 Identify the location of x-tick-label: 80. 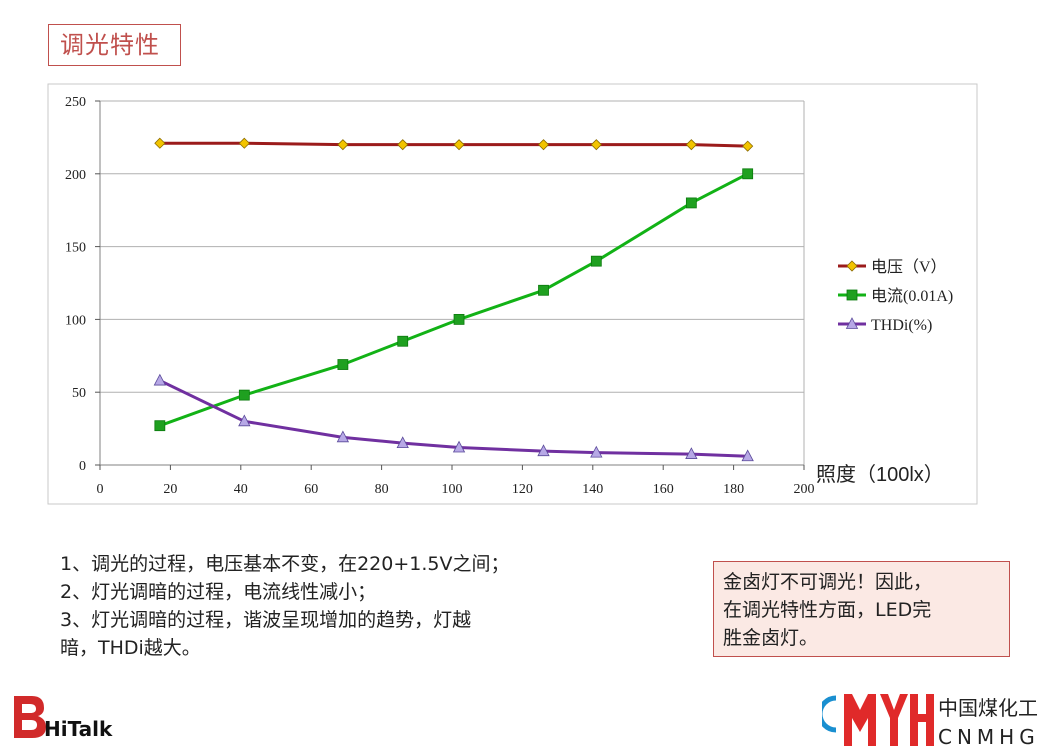
(382, 489).